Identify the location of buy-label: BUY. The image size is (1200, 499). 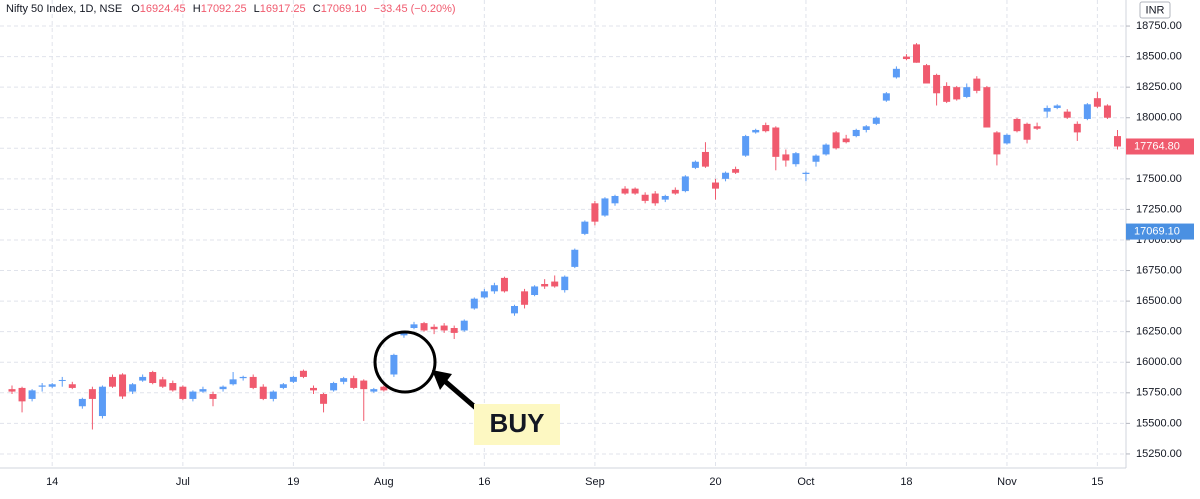
(517, 423).